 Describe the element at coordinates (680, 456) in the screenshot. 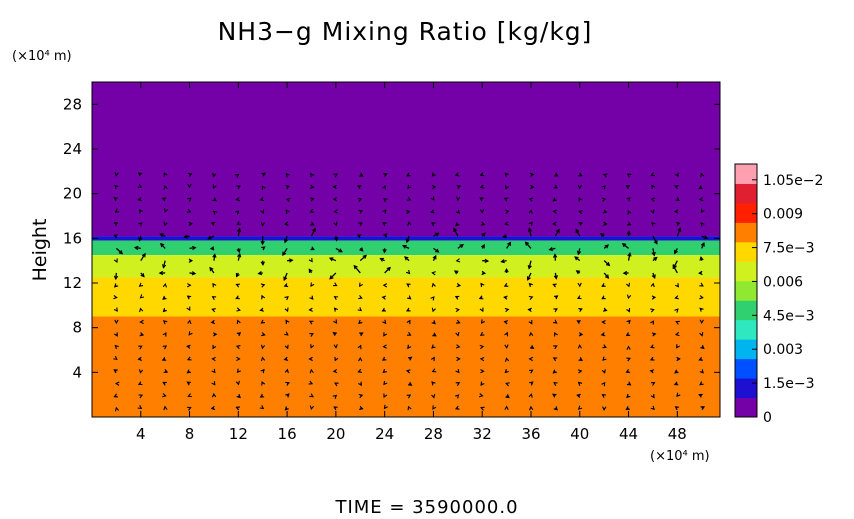

I see `x-unit-label: (×10⁴ m)` at that location.